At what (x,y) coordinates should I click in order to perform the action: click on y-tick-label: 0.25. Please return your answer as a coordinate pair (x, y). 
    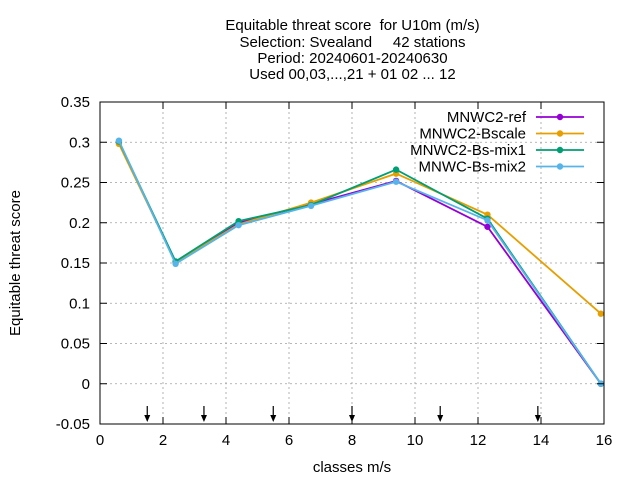
    Looking at the image, I should click on (75, 183).